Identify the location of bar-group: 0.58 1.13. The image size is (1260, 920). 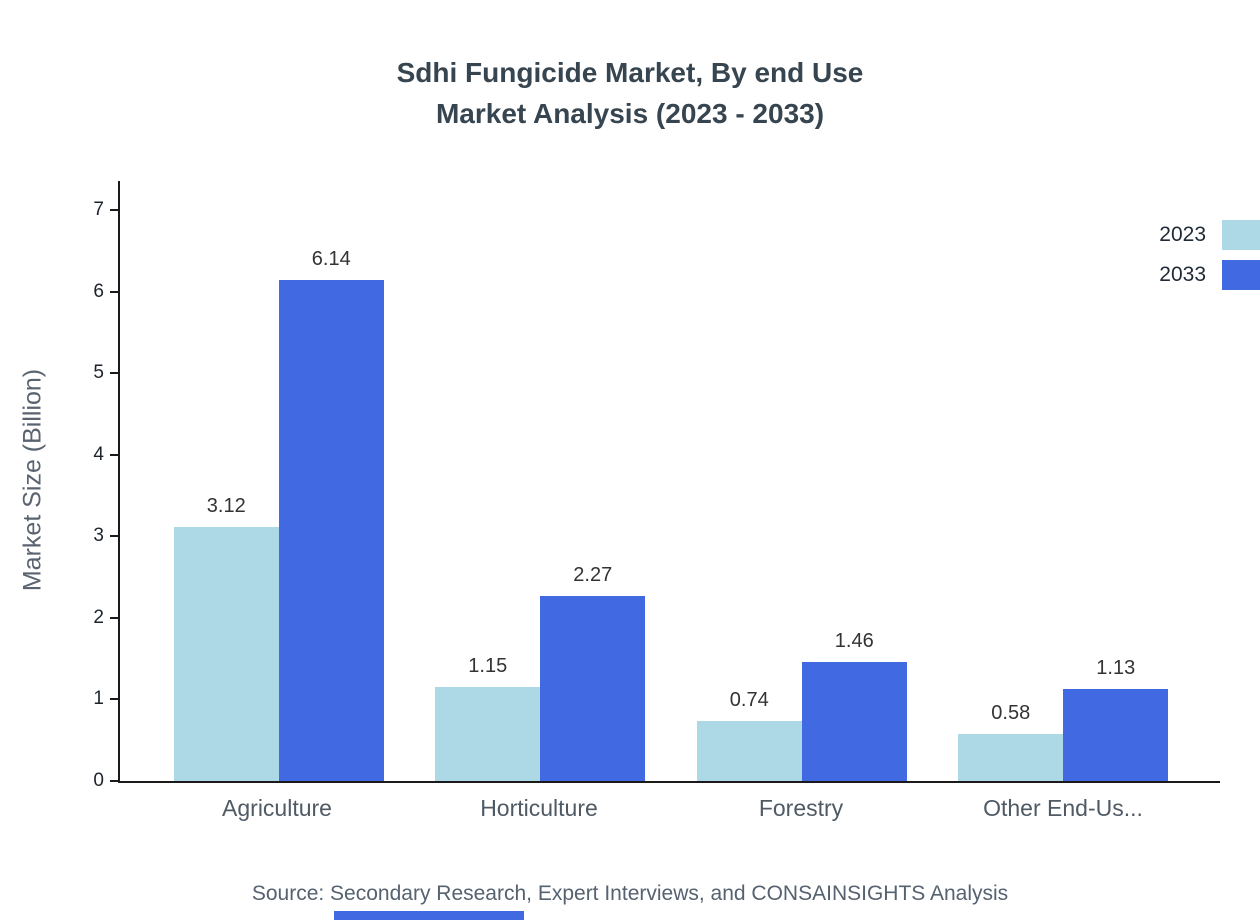
(1064, 481).